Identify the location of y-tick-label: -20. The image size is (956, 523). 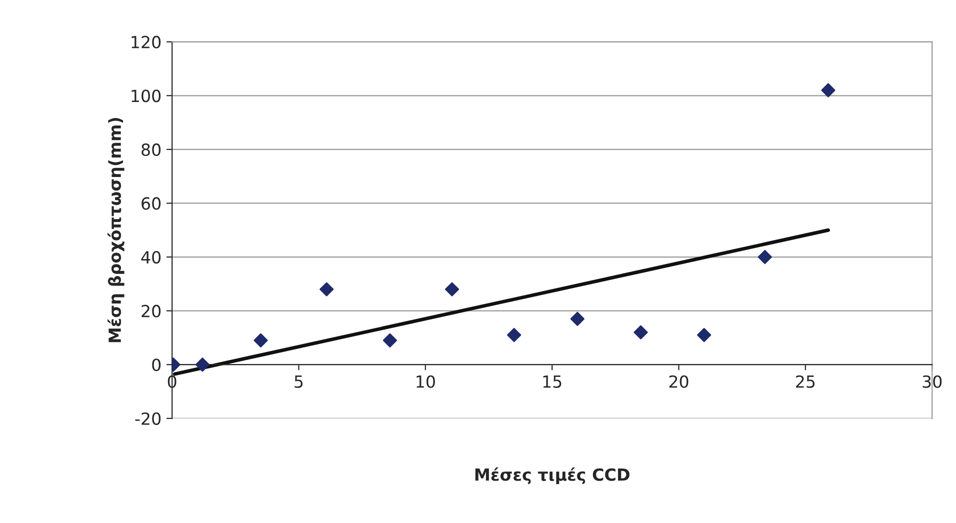
(148, 418).